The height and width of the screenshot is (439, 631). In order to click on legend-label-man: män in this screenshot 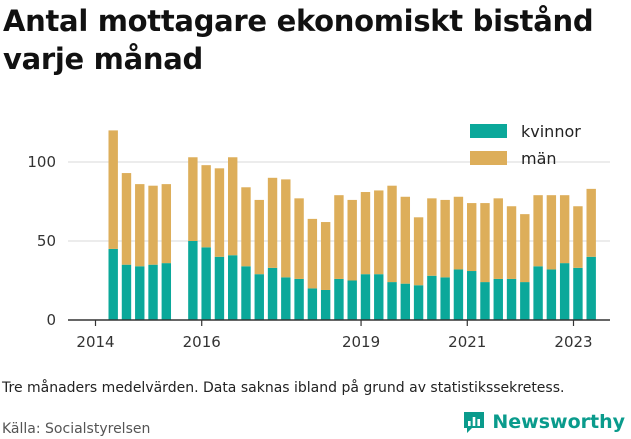, I will do `click(539, 158)`.